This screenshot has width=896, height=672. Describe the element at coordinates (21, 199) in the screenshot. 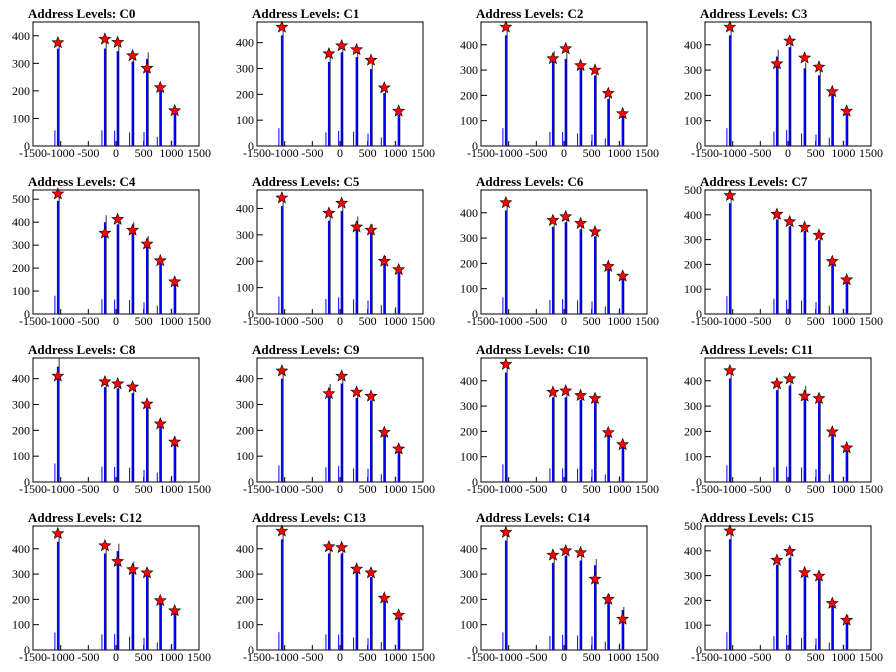

I see `y-tick-label: 500` at that location.